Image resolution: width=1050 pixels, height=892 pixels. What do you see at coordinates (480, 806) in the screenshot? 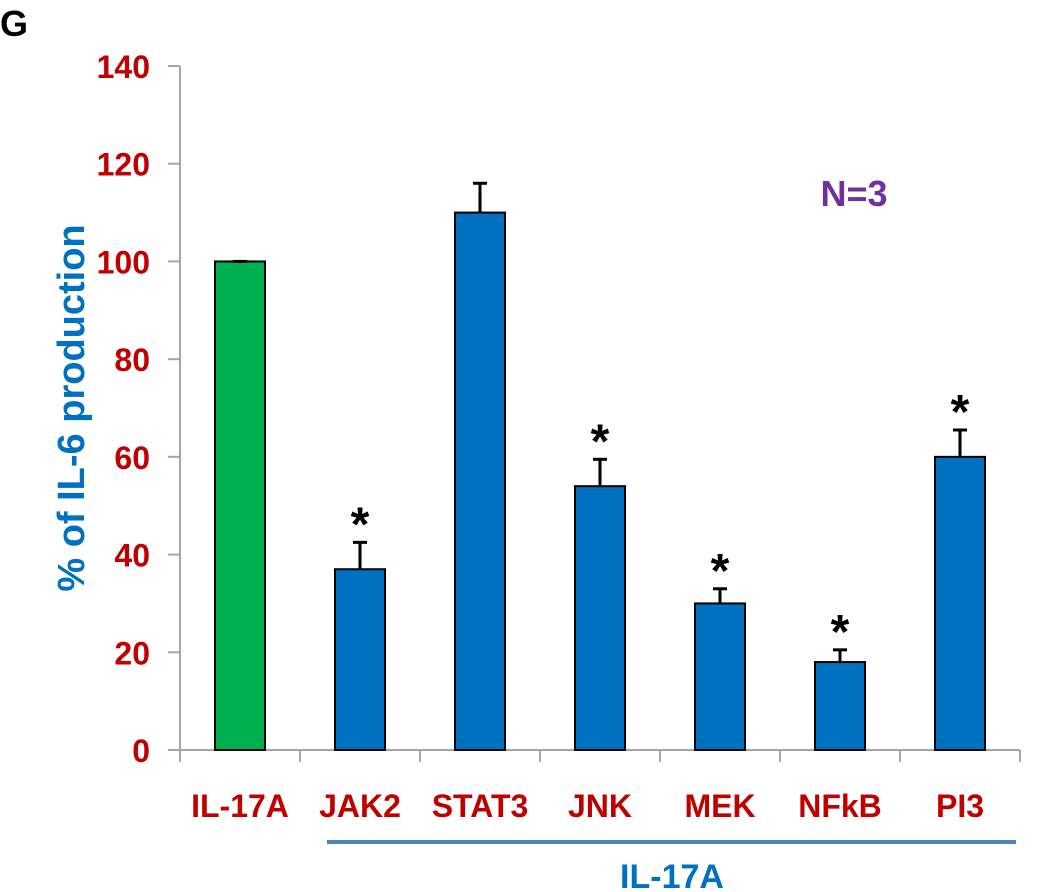
I see `x-tick-label: STAT3` at bounding box center [480, 806].